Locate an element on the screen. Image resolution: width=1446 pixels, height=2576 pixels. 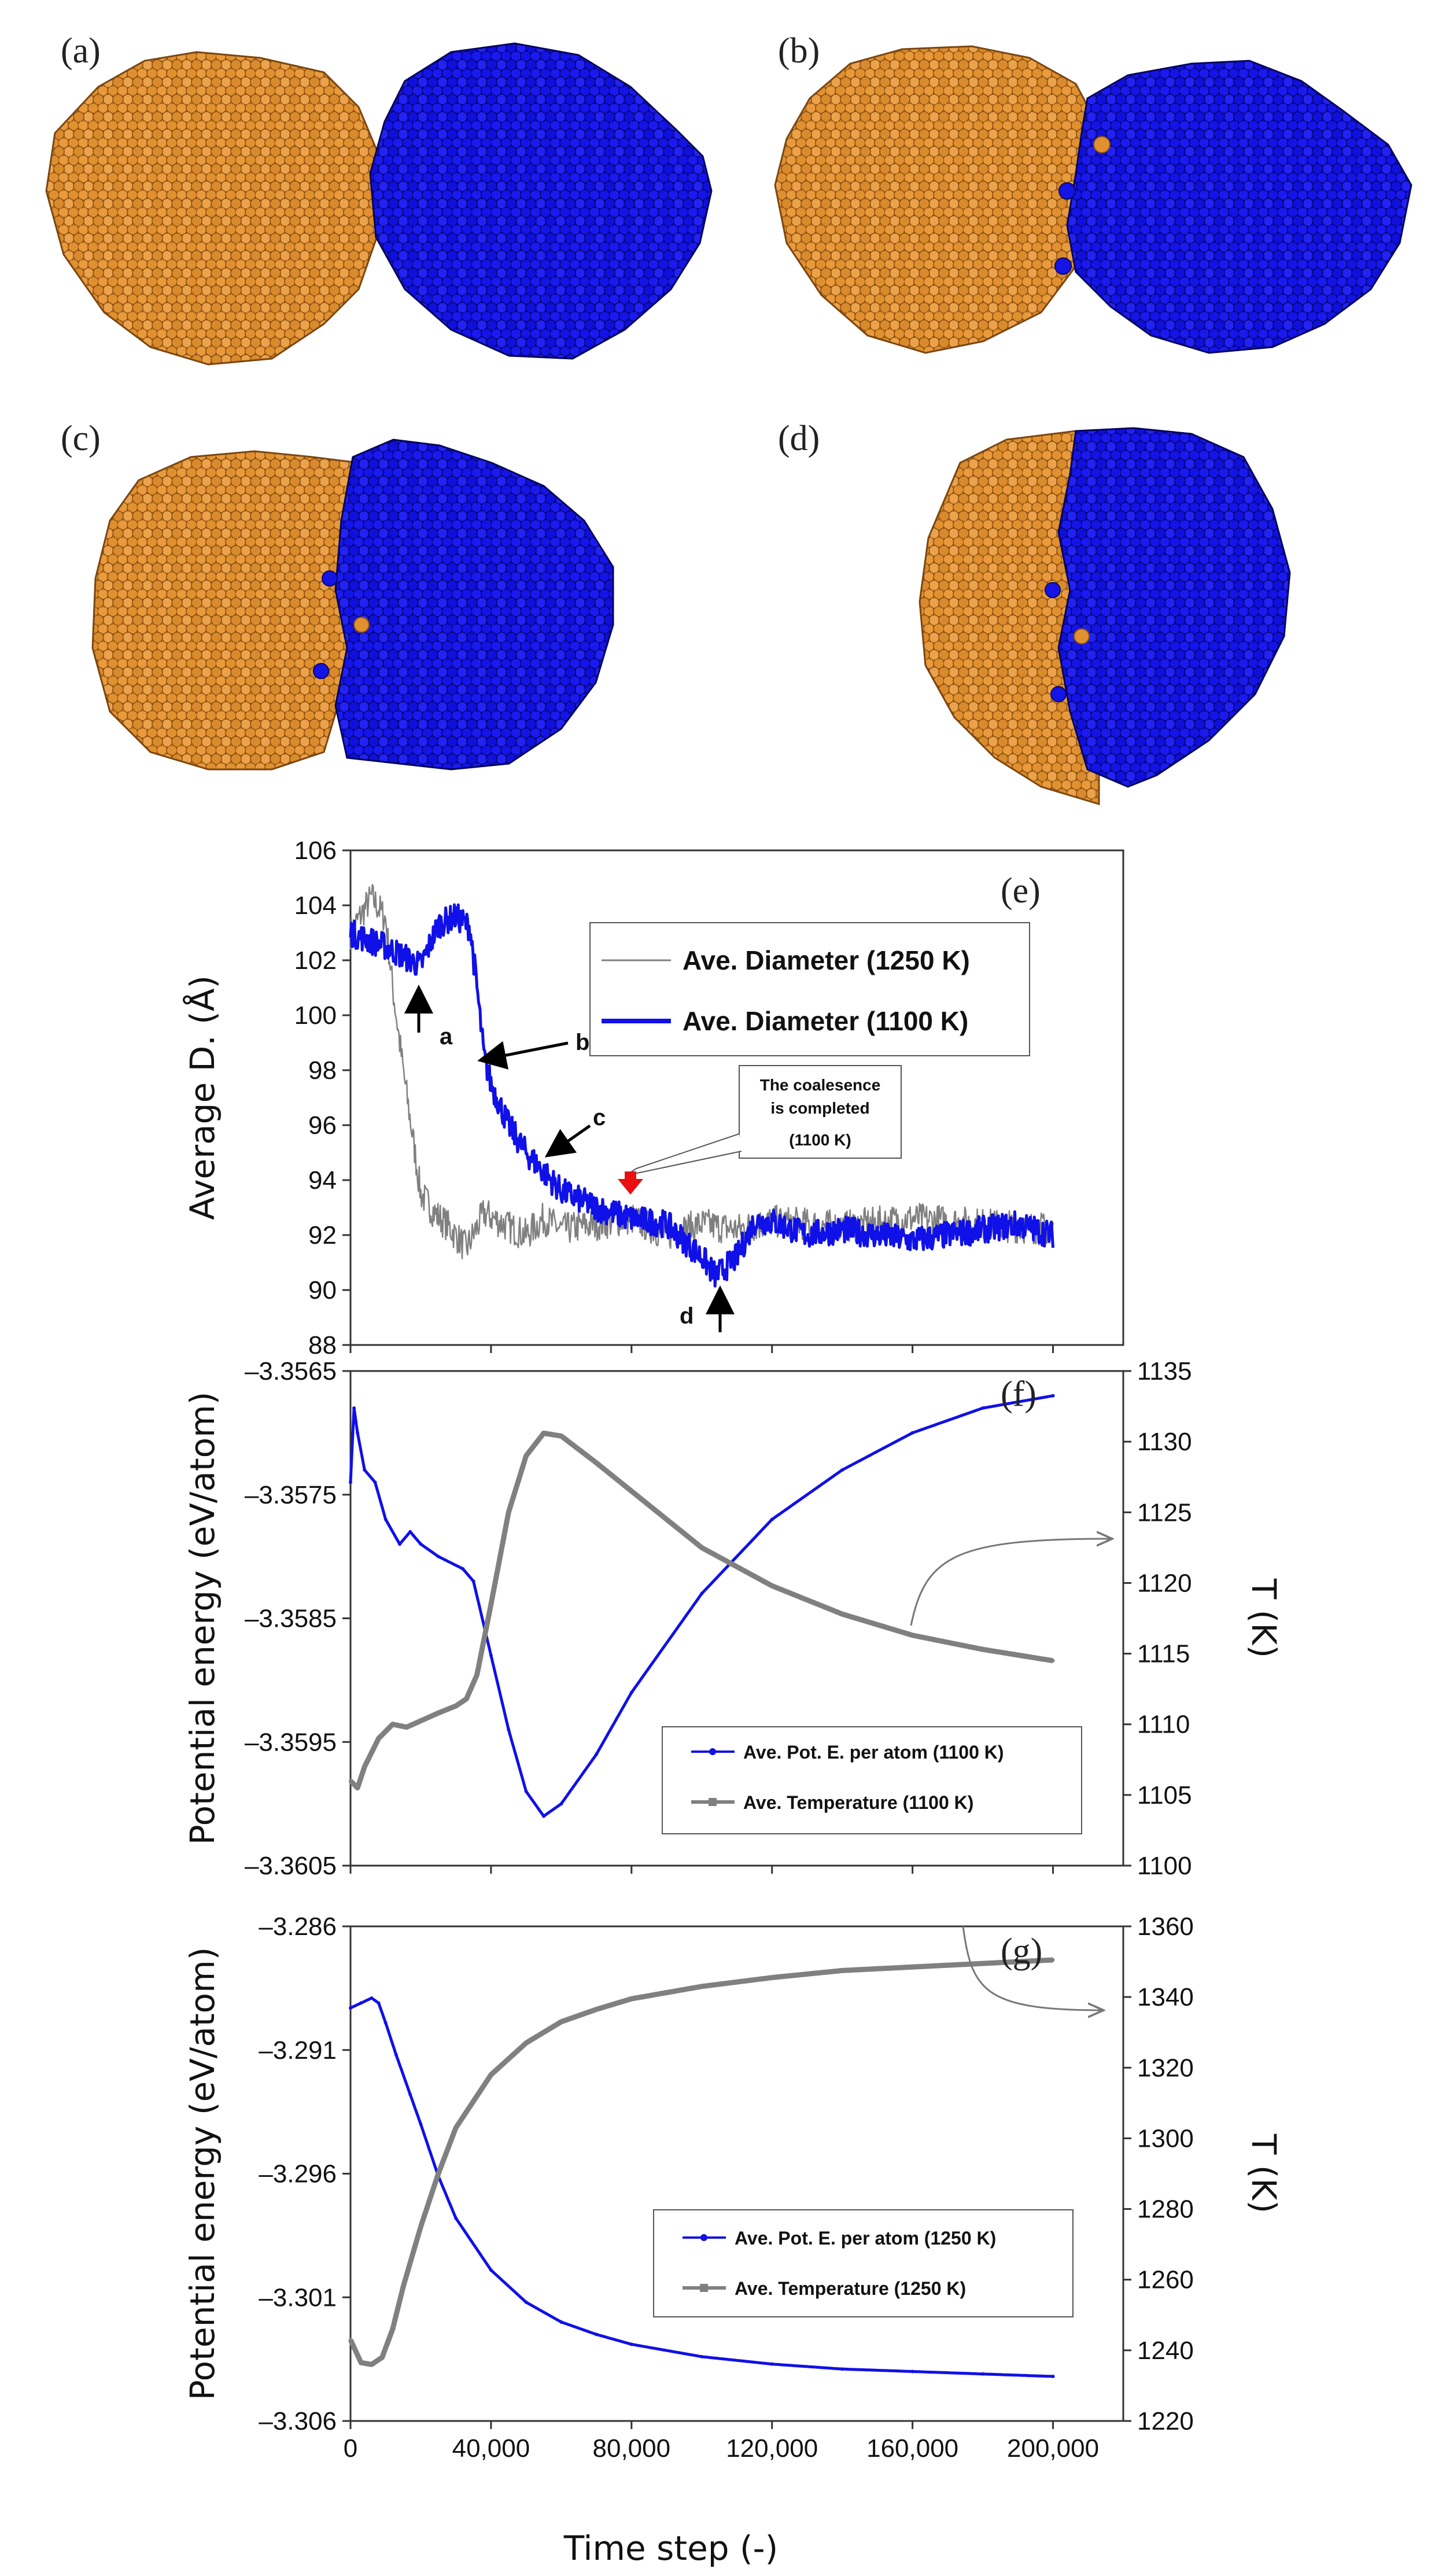
y2-tick-label: 1135 is located at coordinates (1164, 1371).